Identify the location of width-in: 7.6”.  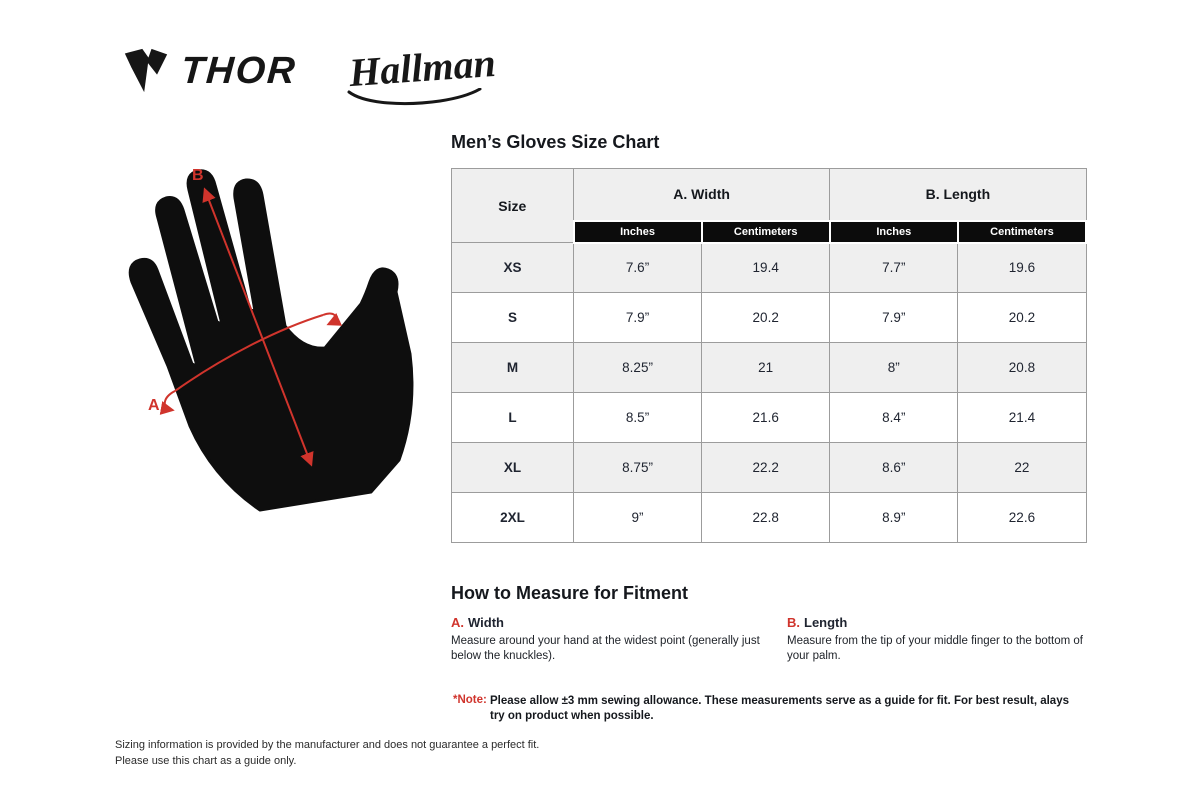
(637, 267).